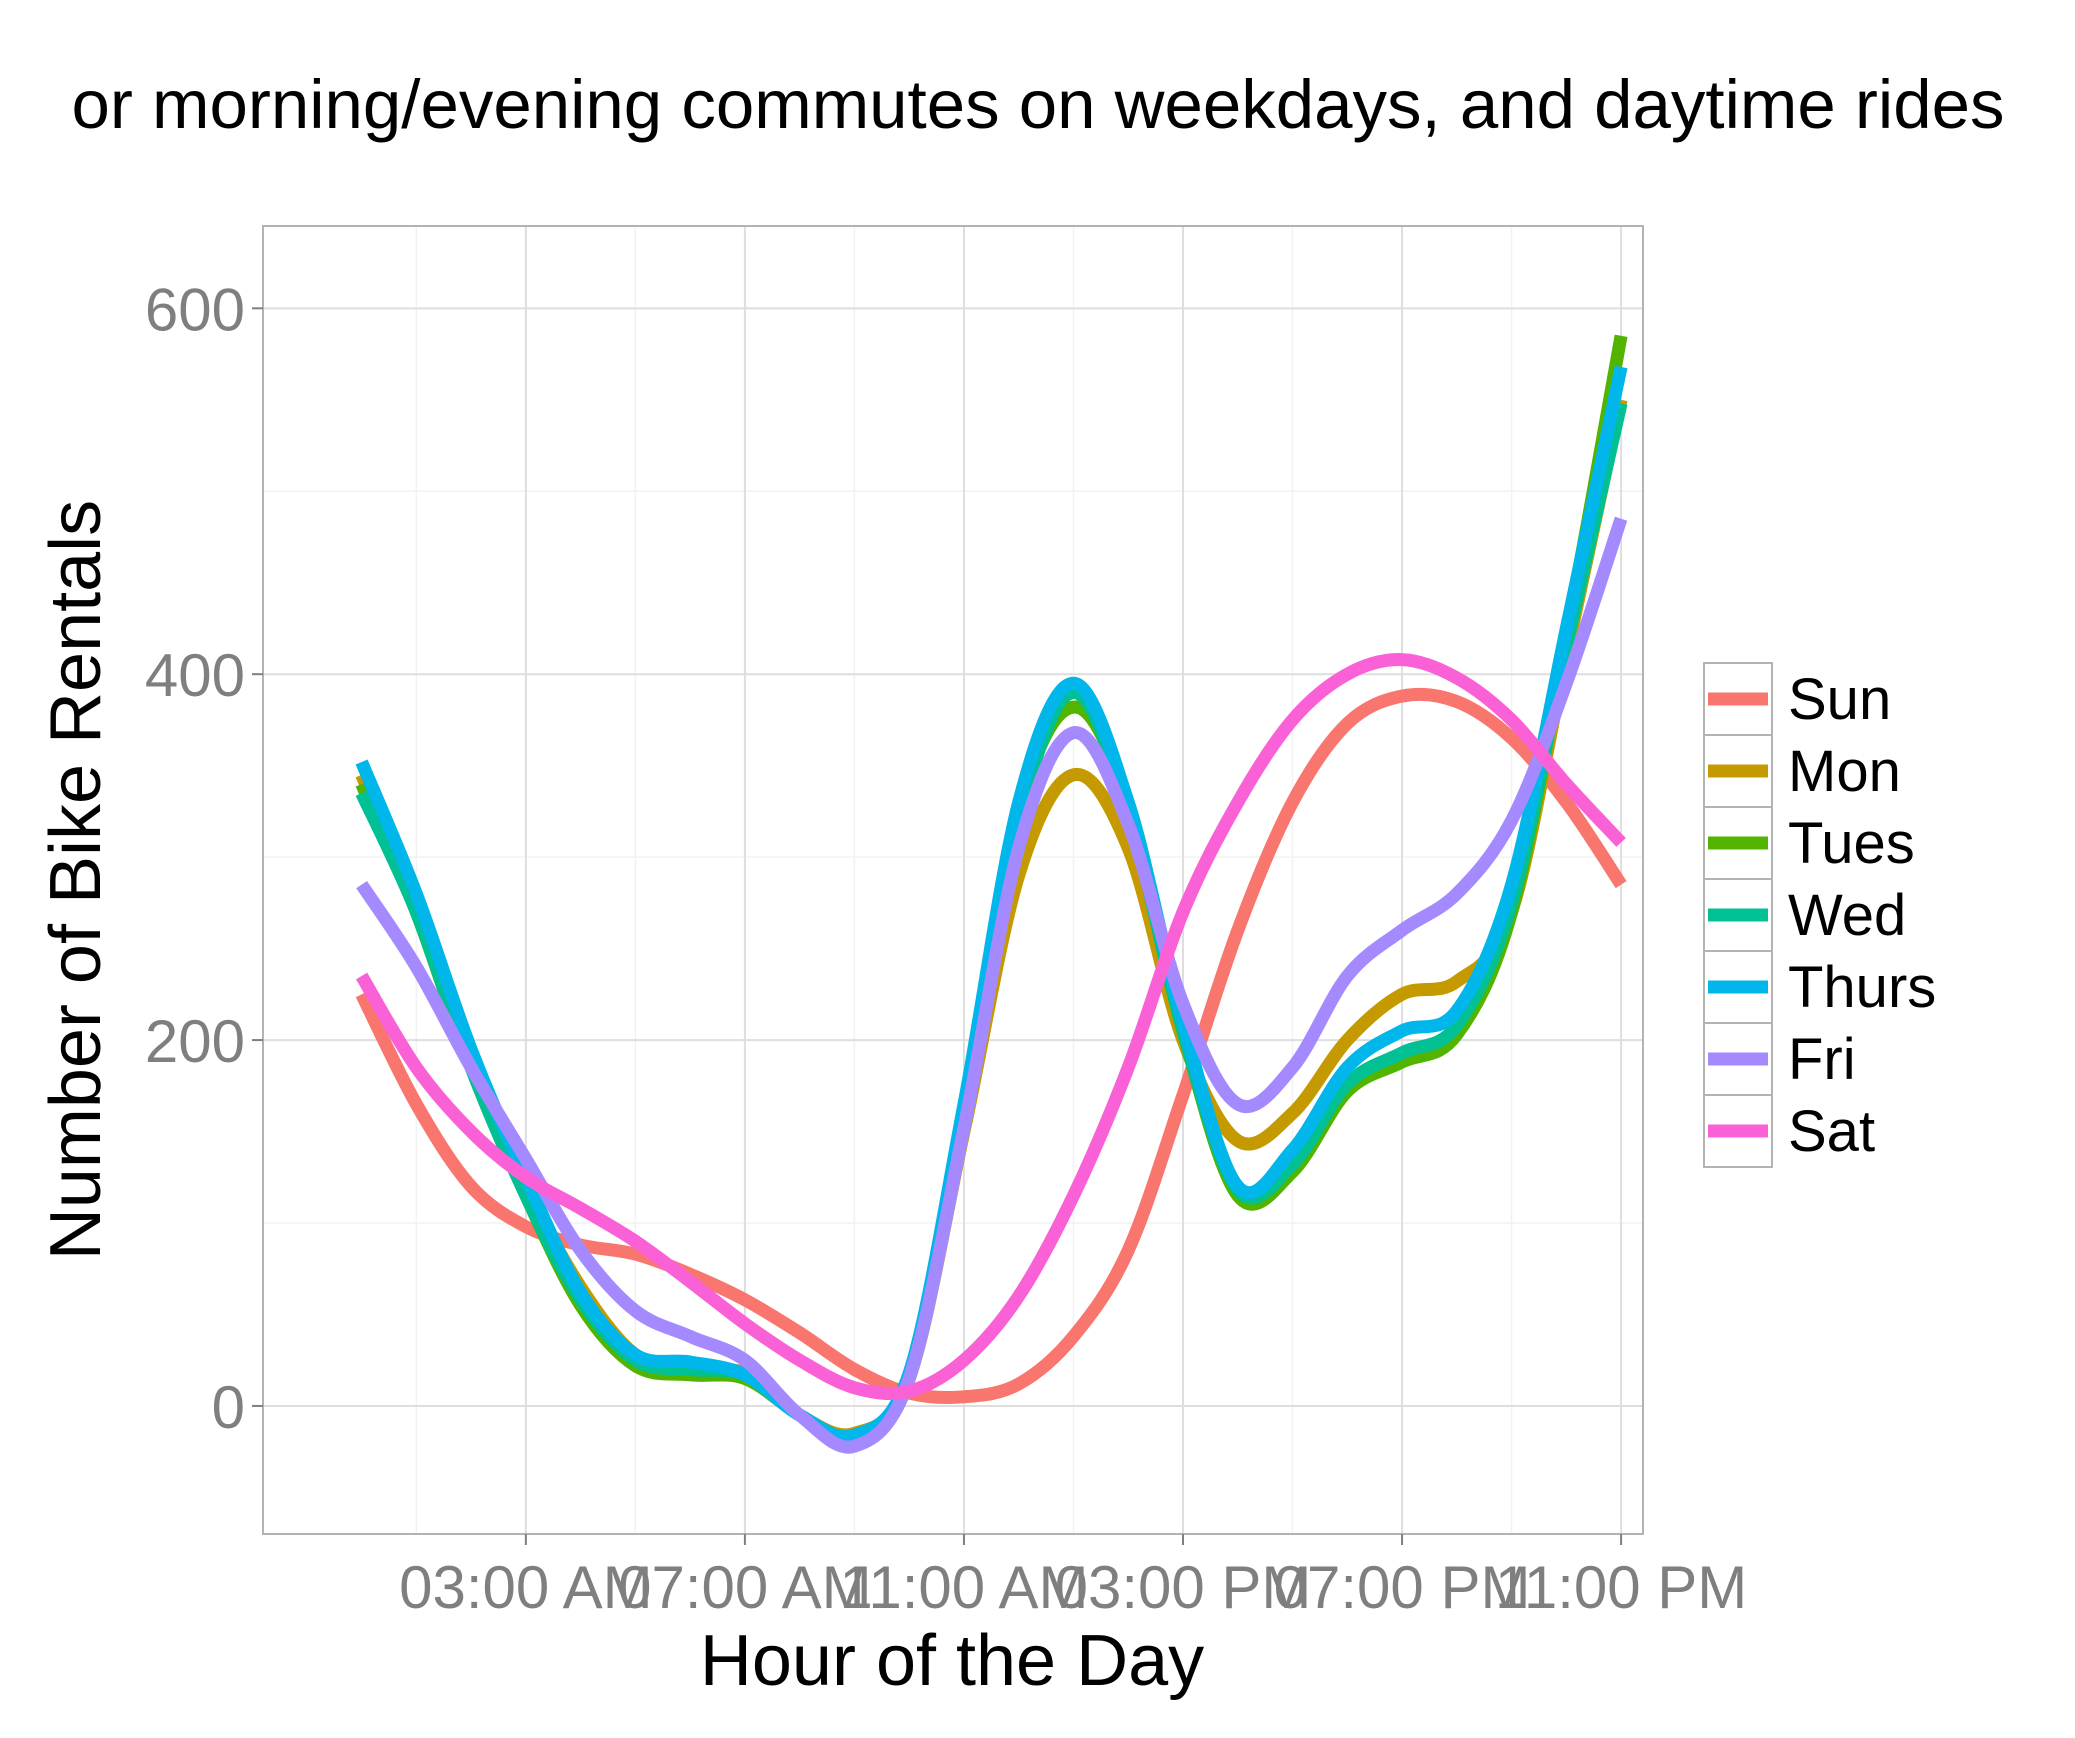  I want to click on y-tick-label: 200, so click(195, 1041).